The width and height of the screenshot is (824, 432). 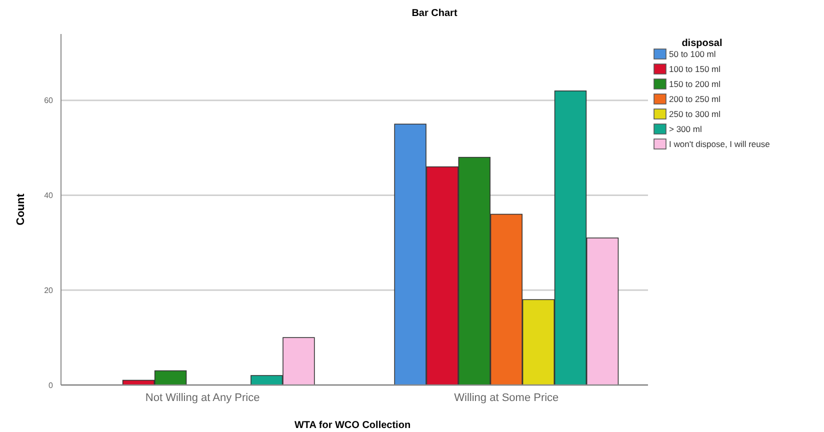 I want to click on legend-label: 50 to 100 ml, so click(x=692, y=53).